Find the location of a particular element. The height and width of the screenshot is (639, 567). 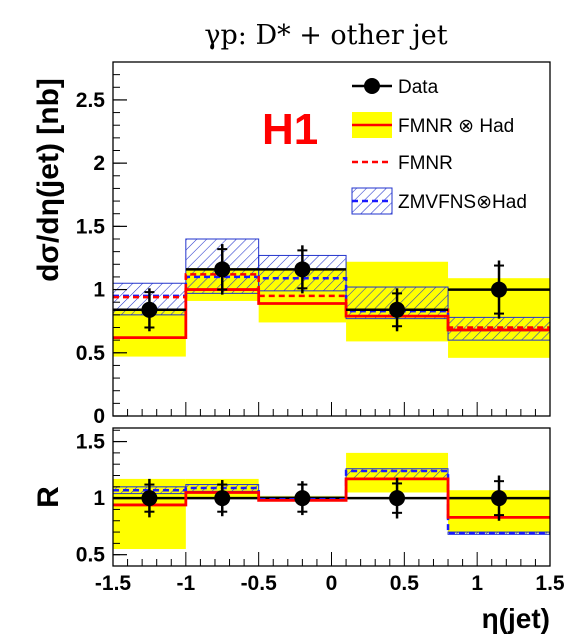

top-y-axis-label: dσ/dη(jet) [nb] is located at coordinates (48, 180).